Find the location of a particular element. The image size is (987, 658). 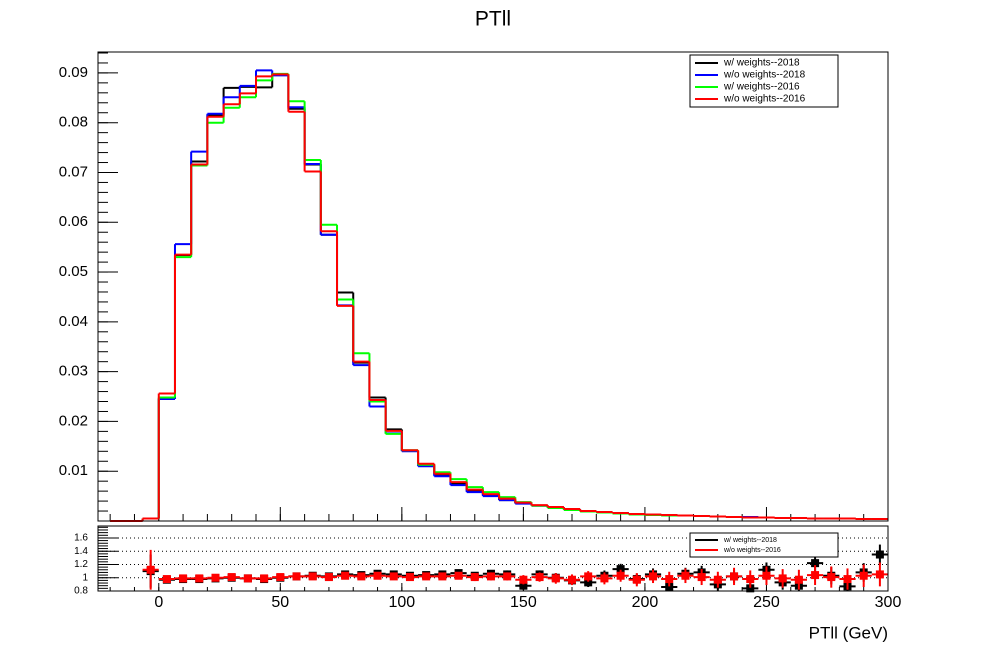

y-tick-label: 1.4 is located at coordinates (81, 551).